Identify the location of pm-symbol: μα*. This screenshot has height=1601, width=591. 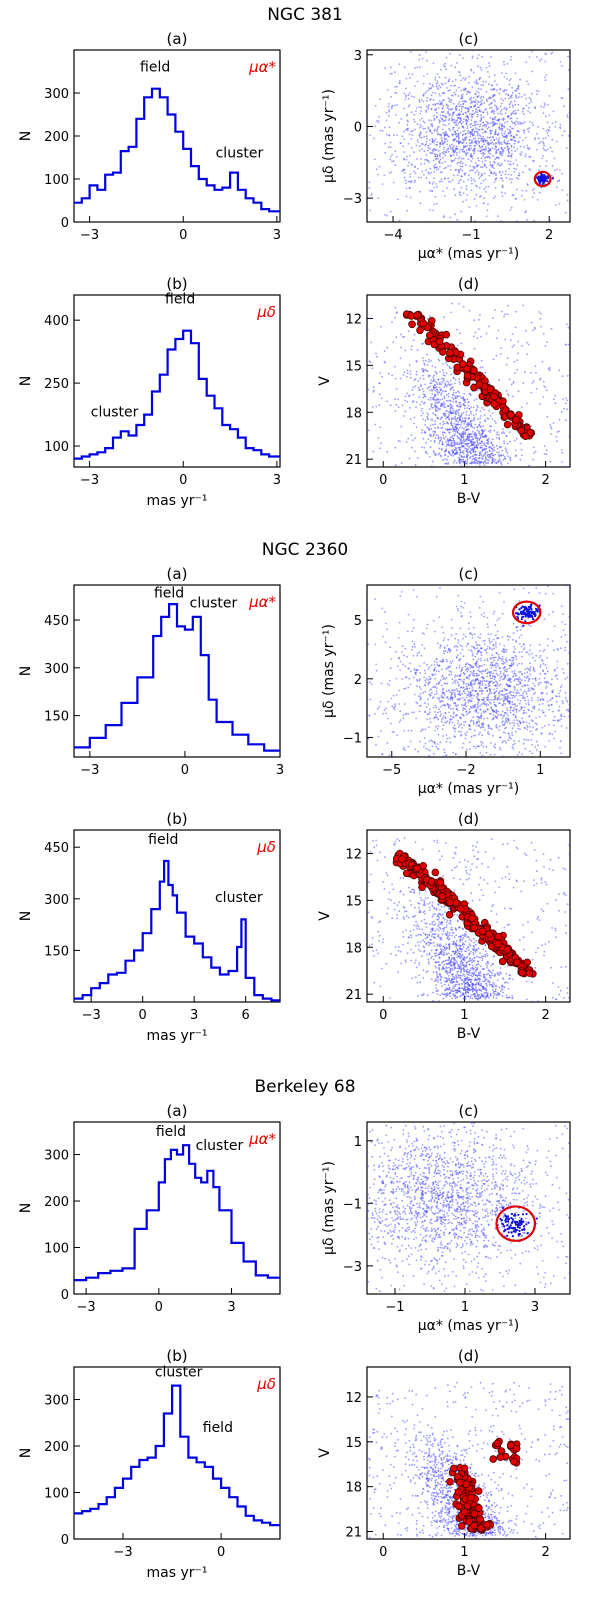
(262, 602).